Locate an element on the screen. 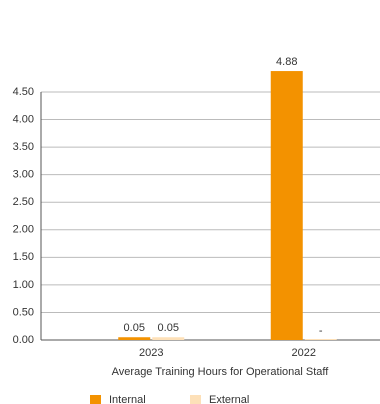 This screenshot has width=380, height=404. data-label: - is located at coordinates (321, 331).